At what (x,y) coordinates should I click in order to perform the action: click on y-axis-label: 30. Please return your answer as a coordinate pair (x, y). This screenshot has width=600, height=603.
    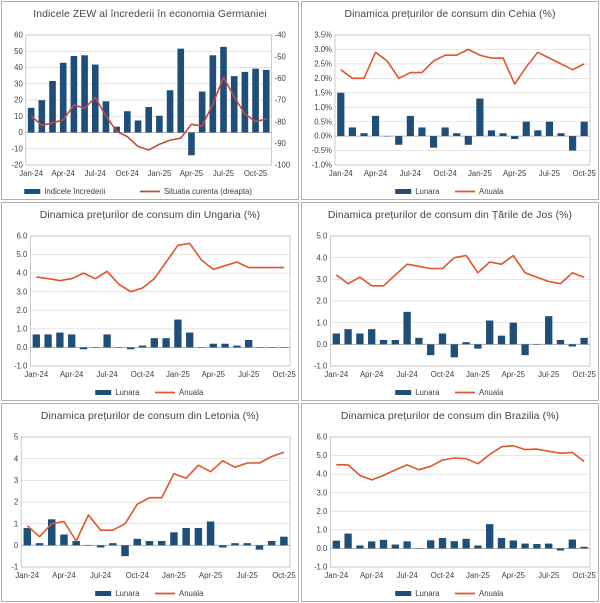
    Looking at the image, I should click on (18, 83).